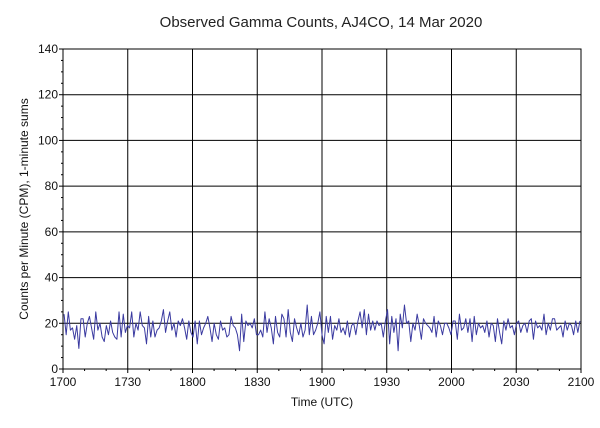 The width and height of the screenshot is (600, 428). I want to click on x-tick-label: 1930, so click(386, 382).